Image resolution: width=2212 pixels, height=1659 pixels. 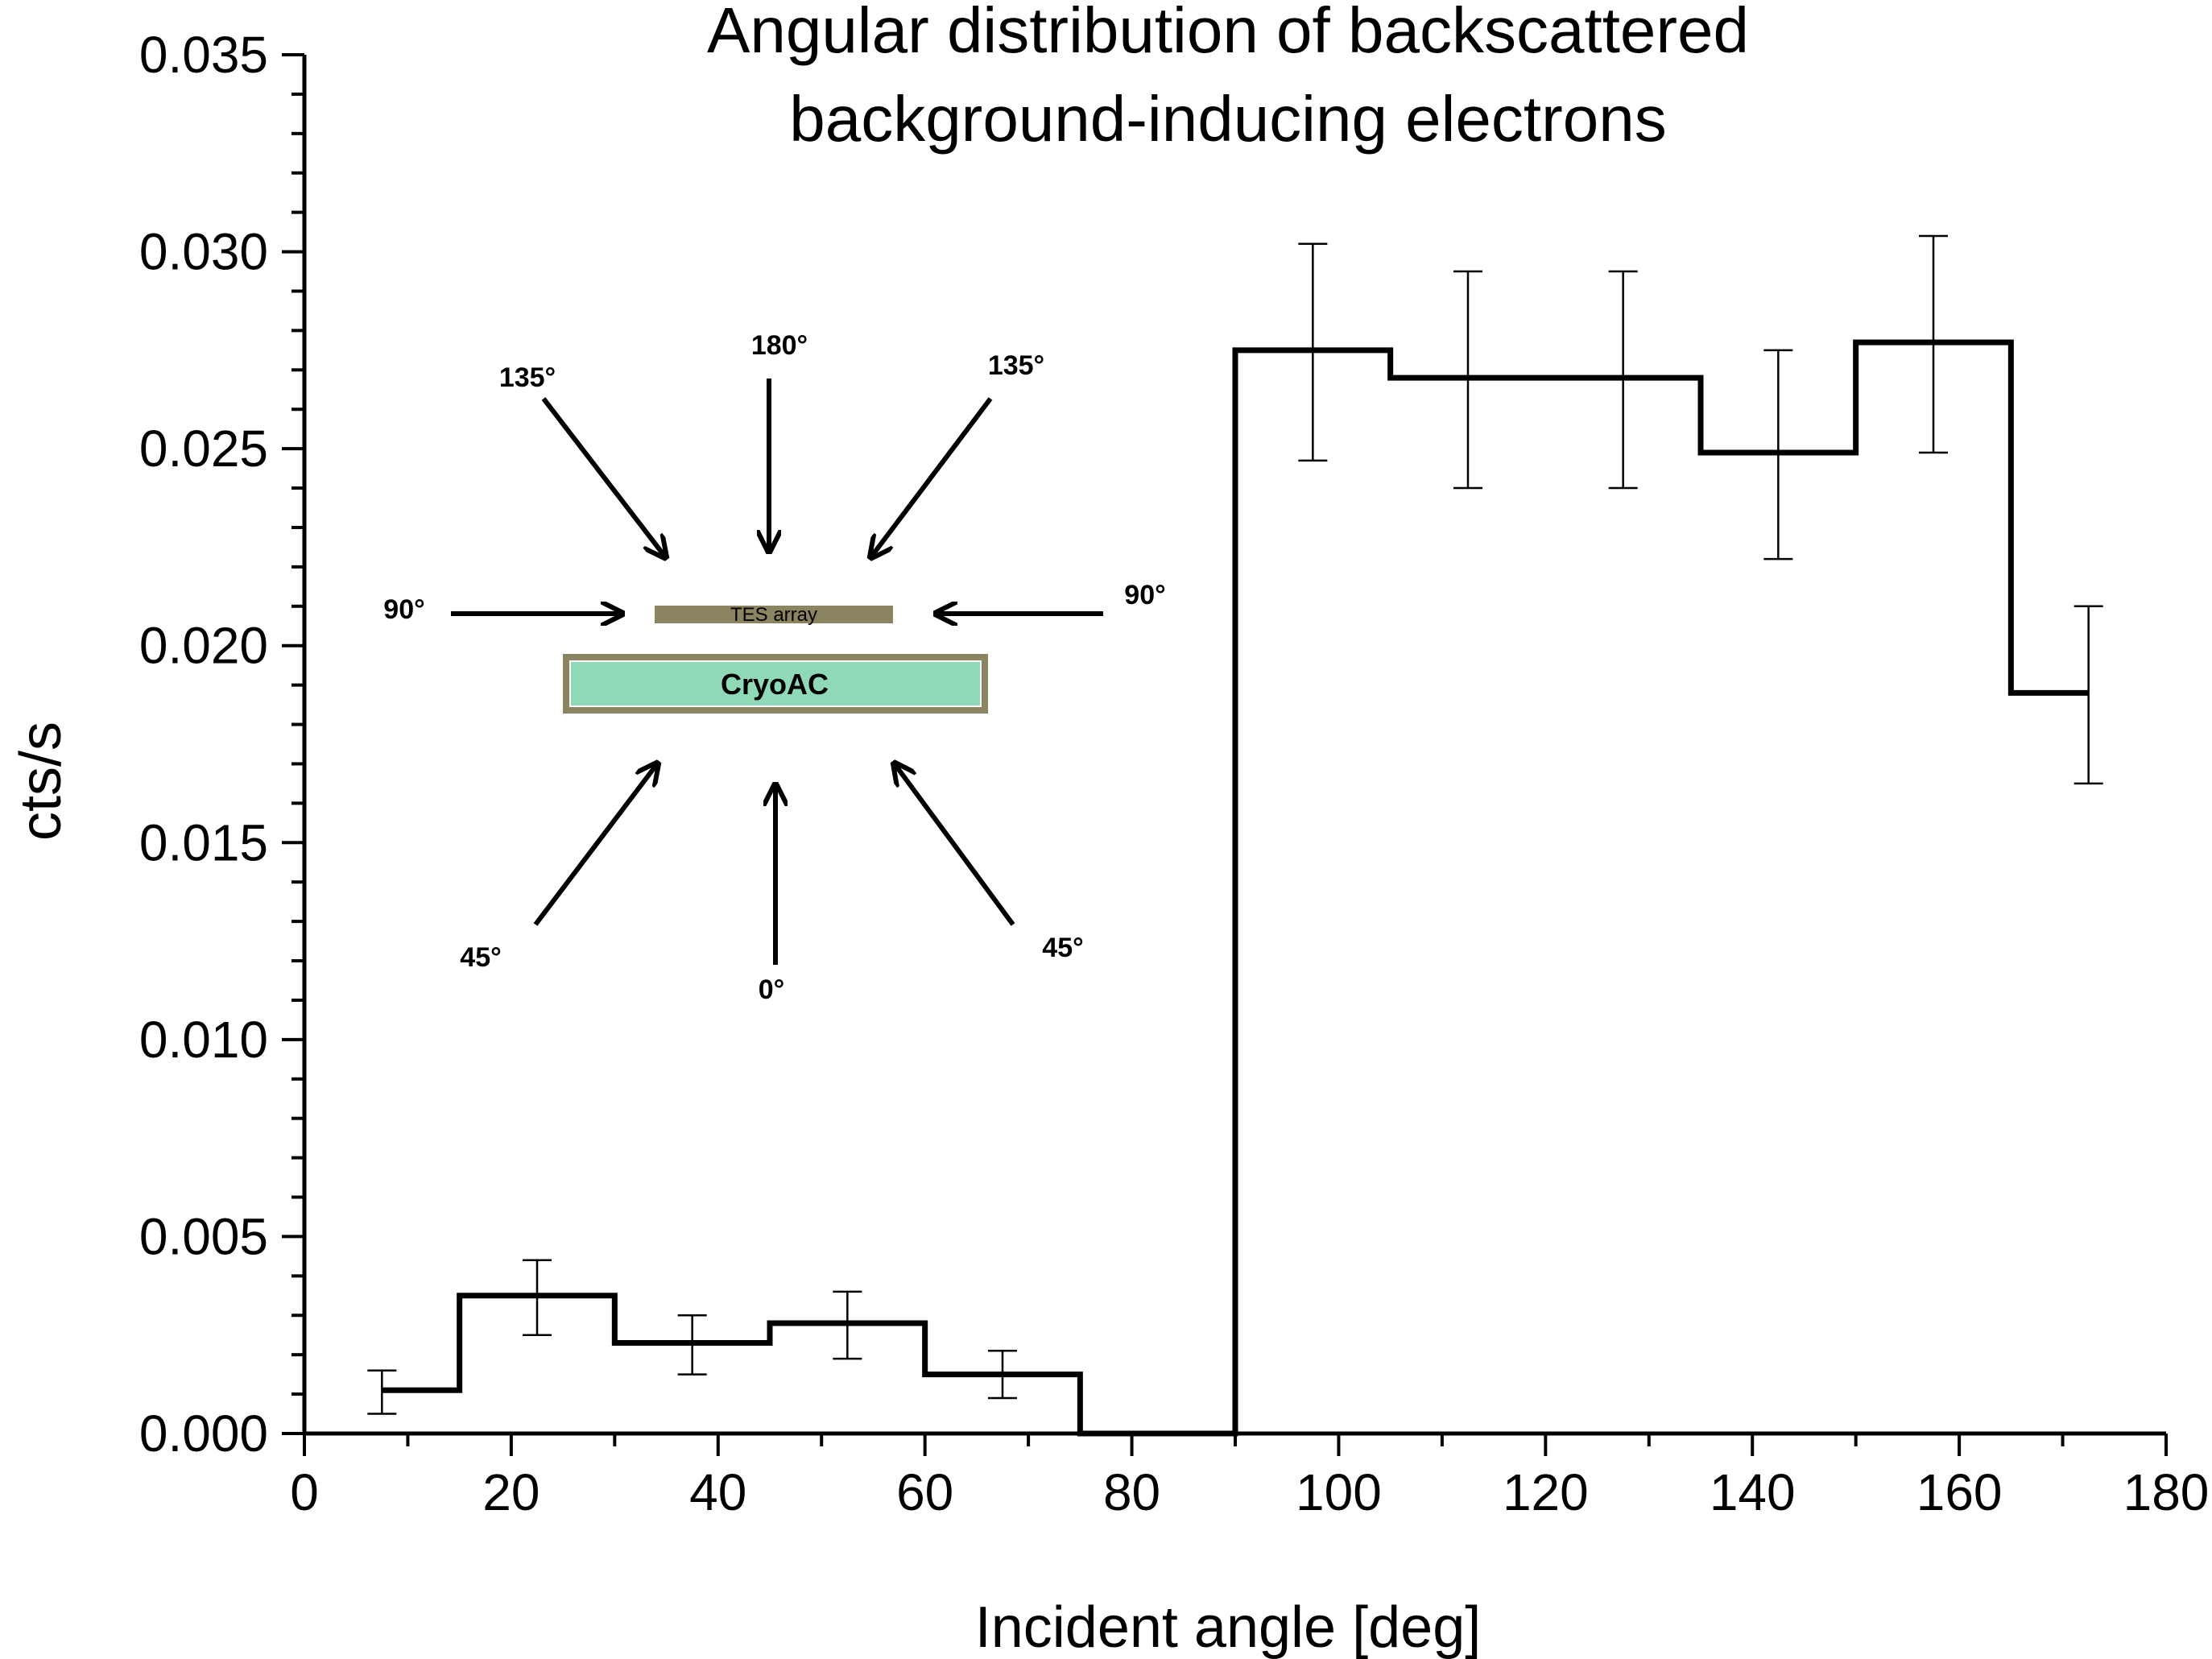 What do you see at coordinates (925, 1492) in the screenshot?
I see `x-tick-label: 60` at bounding box center [925, 1492].